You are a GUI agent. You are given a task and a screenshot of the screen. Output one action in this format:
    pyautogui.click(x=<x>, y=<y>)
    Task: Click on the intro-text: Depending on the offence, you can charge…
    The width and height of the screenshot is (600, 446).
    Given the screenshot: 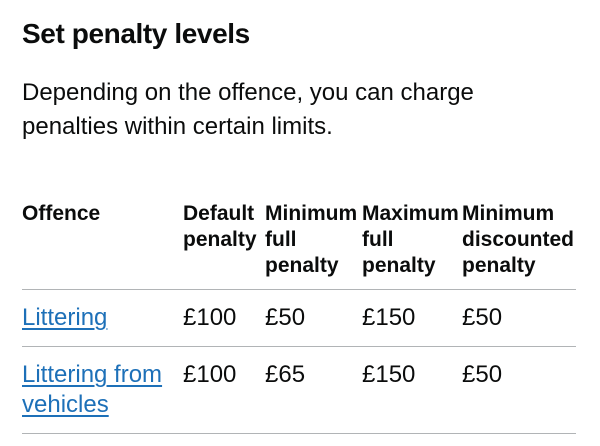 What is the action you would take?
    pyautogui.click(x=248, y=109)
    